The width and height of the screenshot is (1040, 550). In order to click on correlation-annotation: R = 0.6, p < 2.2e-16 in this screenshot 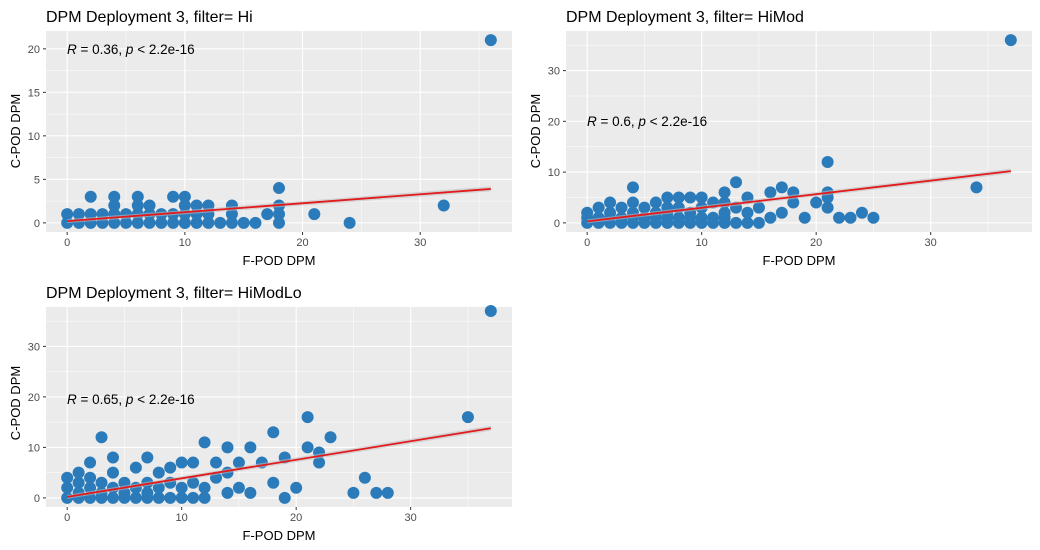, I will do `click(647, 121)`.